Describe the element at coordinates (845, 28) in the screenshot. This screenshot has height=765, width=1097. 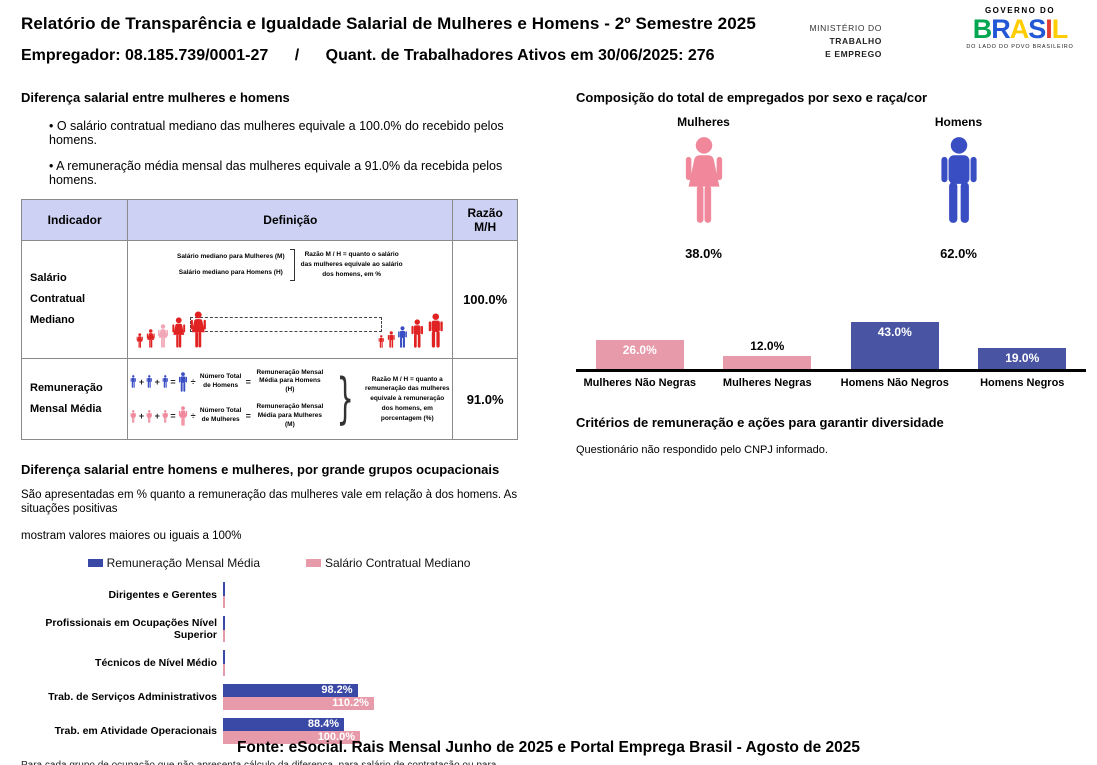
I see `ministry-line: MINISTÉRIO DO` at that location.